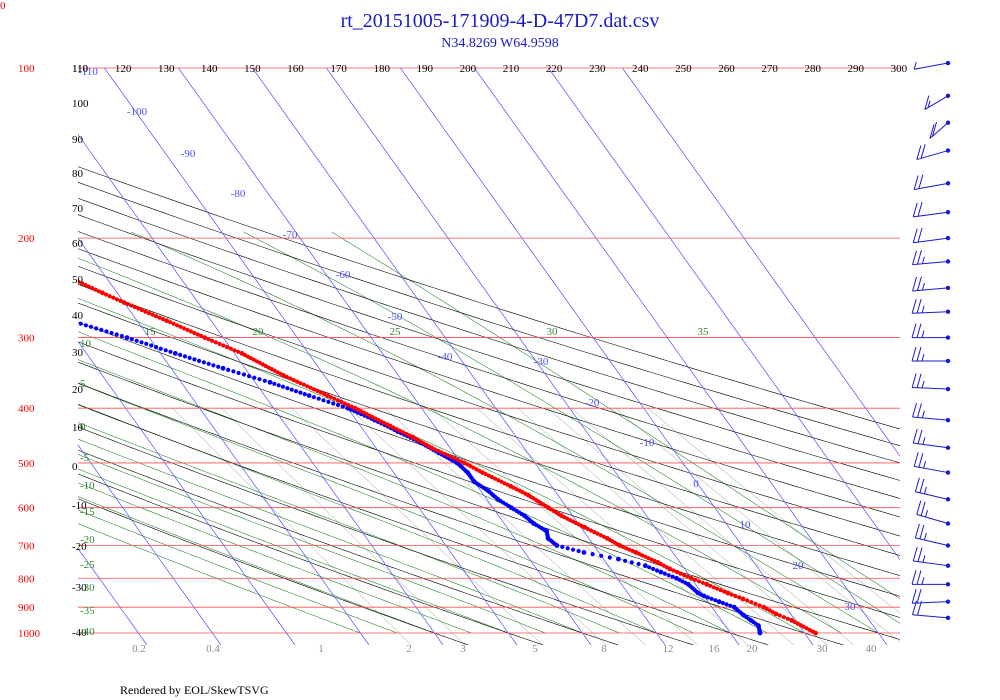 Image resolution: width=1000 pixels, height=700 pixels. Describe the element at coordinates (823, 649) in the screenshot. I see `mixing-label-30: 30` at that location.